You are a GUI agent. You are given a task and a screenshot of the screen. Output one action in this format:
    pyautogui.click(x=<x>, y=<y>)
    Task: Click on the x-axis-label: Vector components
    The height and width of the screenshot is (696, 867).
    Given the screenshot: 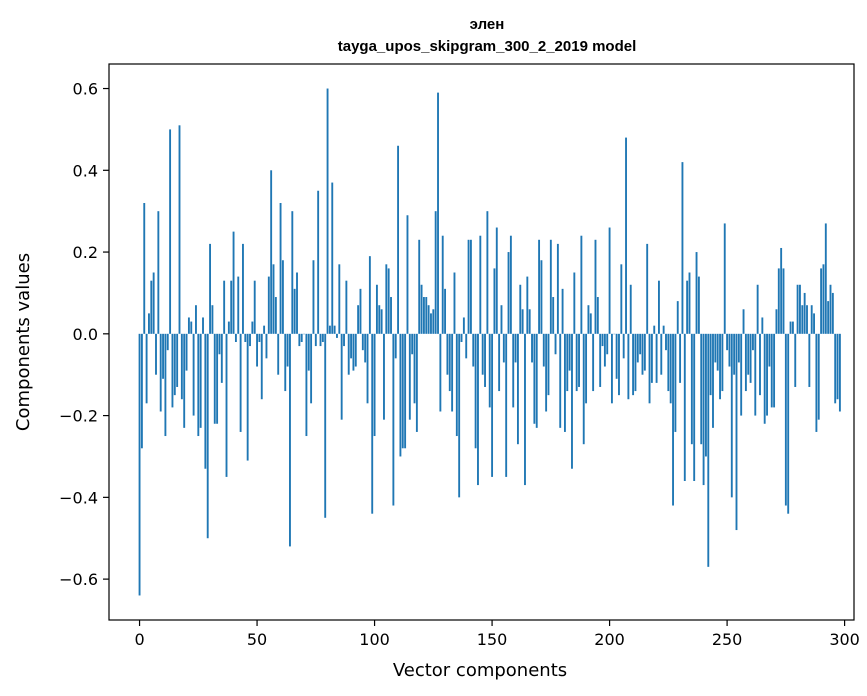 What is the action you would take?
    pyautogui.click(x=480, y=670)
    